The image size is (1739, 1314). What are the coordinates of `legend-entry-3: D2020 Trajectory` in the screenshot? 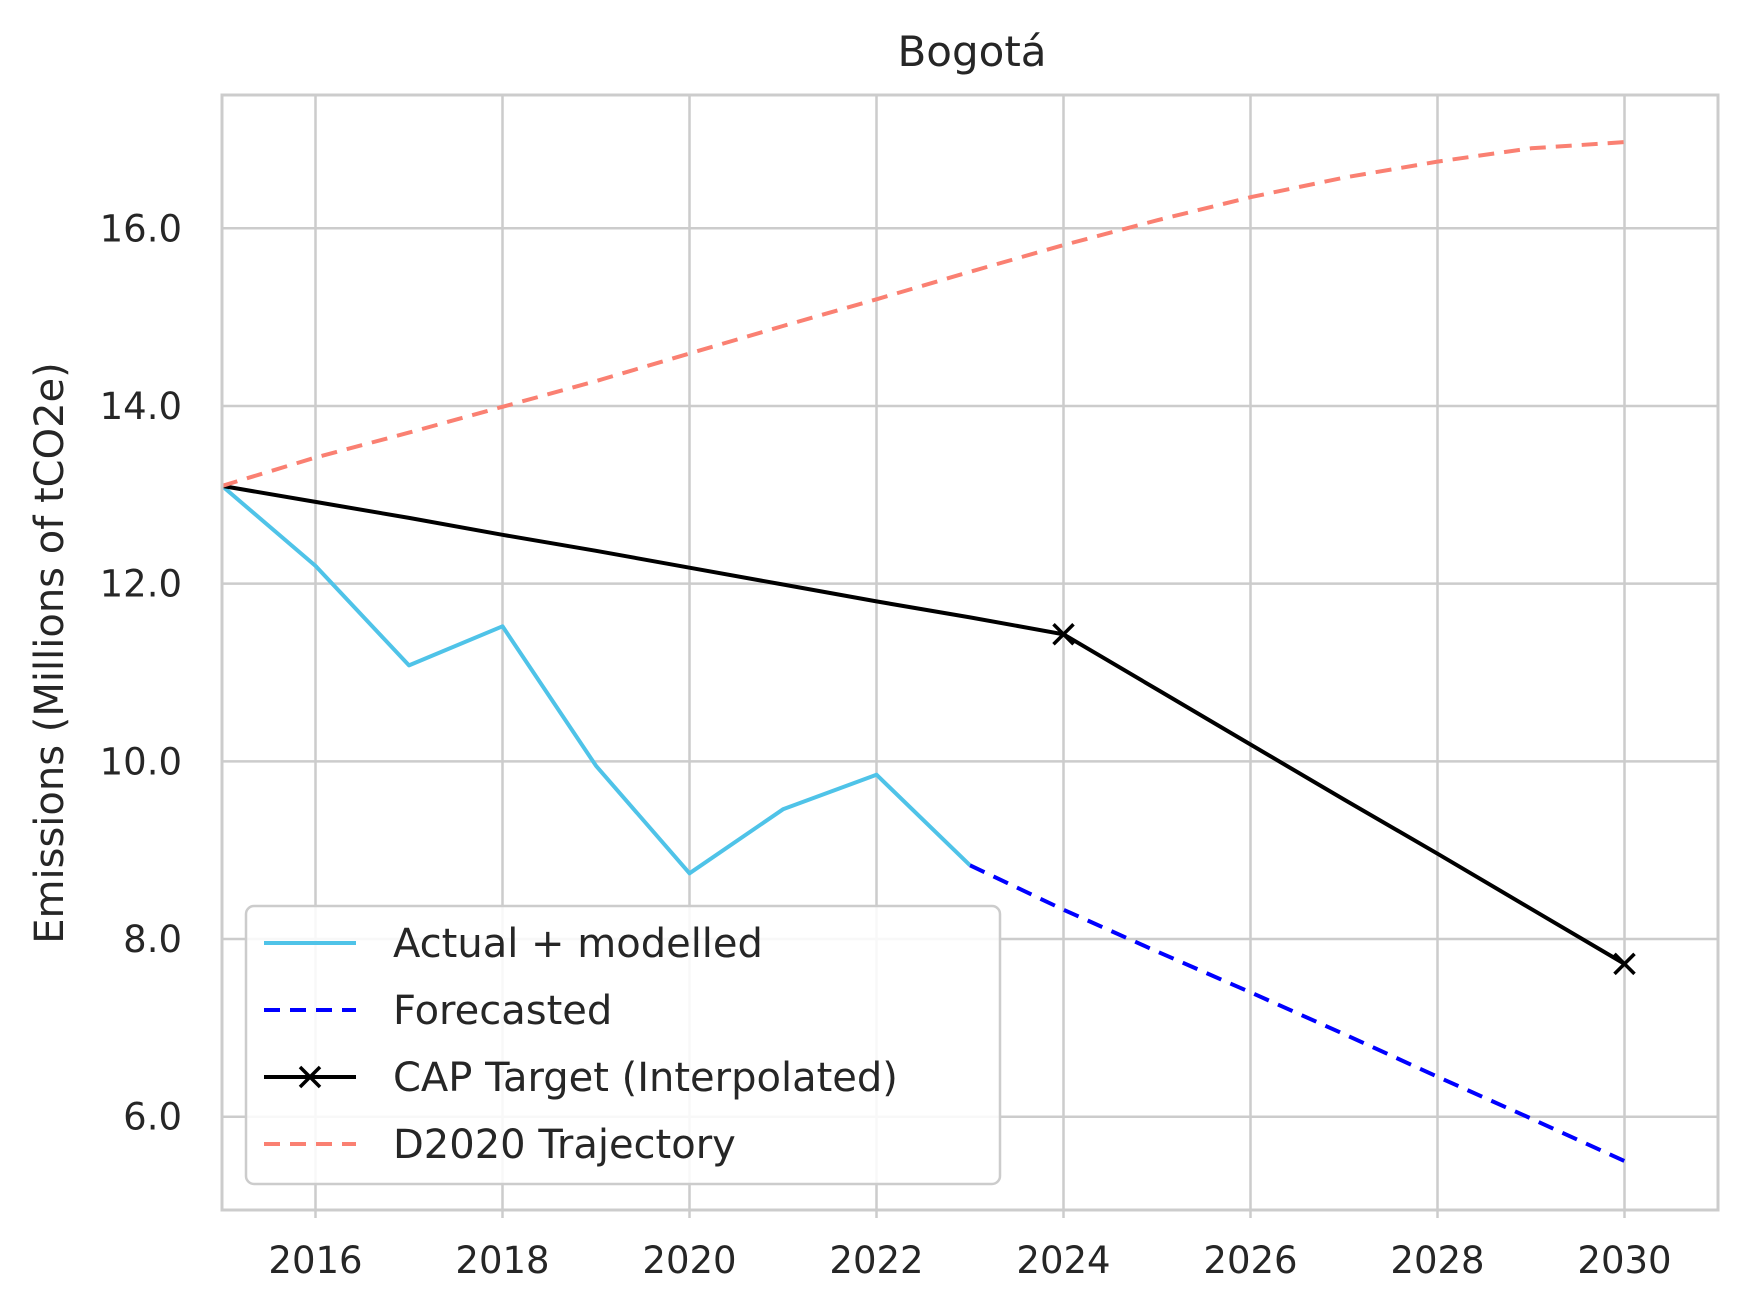 It's located at (500, 1145).